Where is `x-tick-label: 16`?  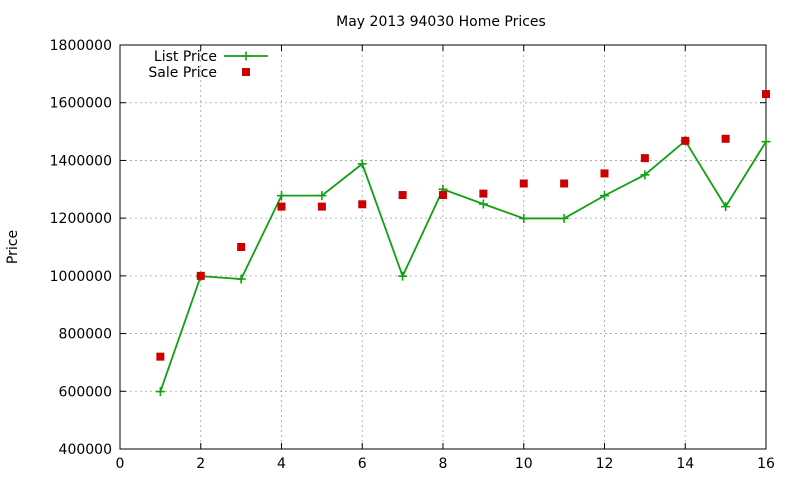 x-tick-label: 16 is located at coordinates (766, 464).